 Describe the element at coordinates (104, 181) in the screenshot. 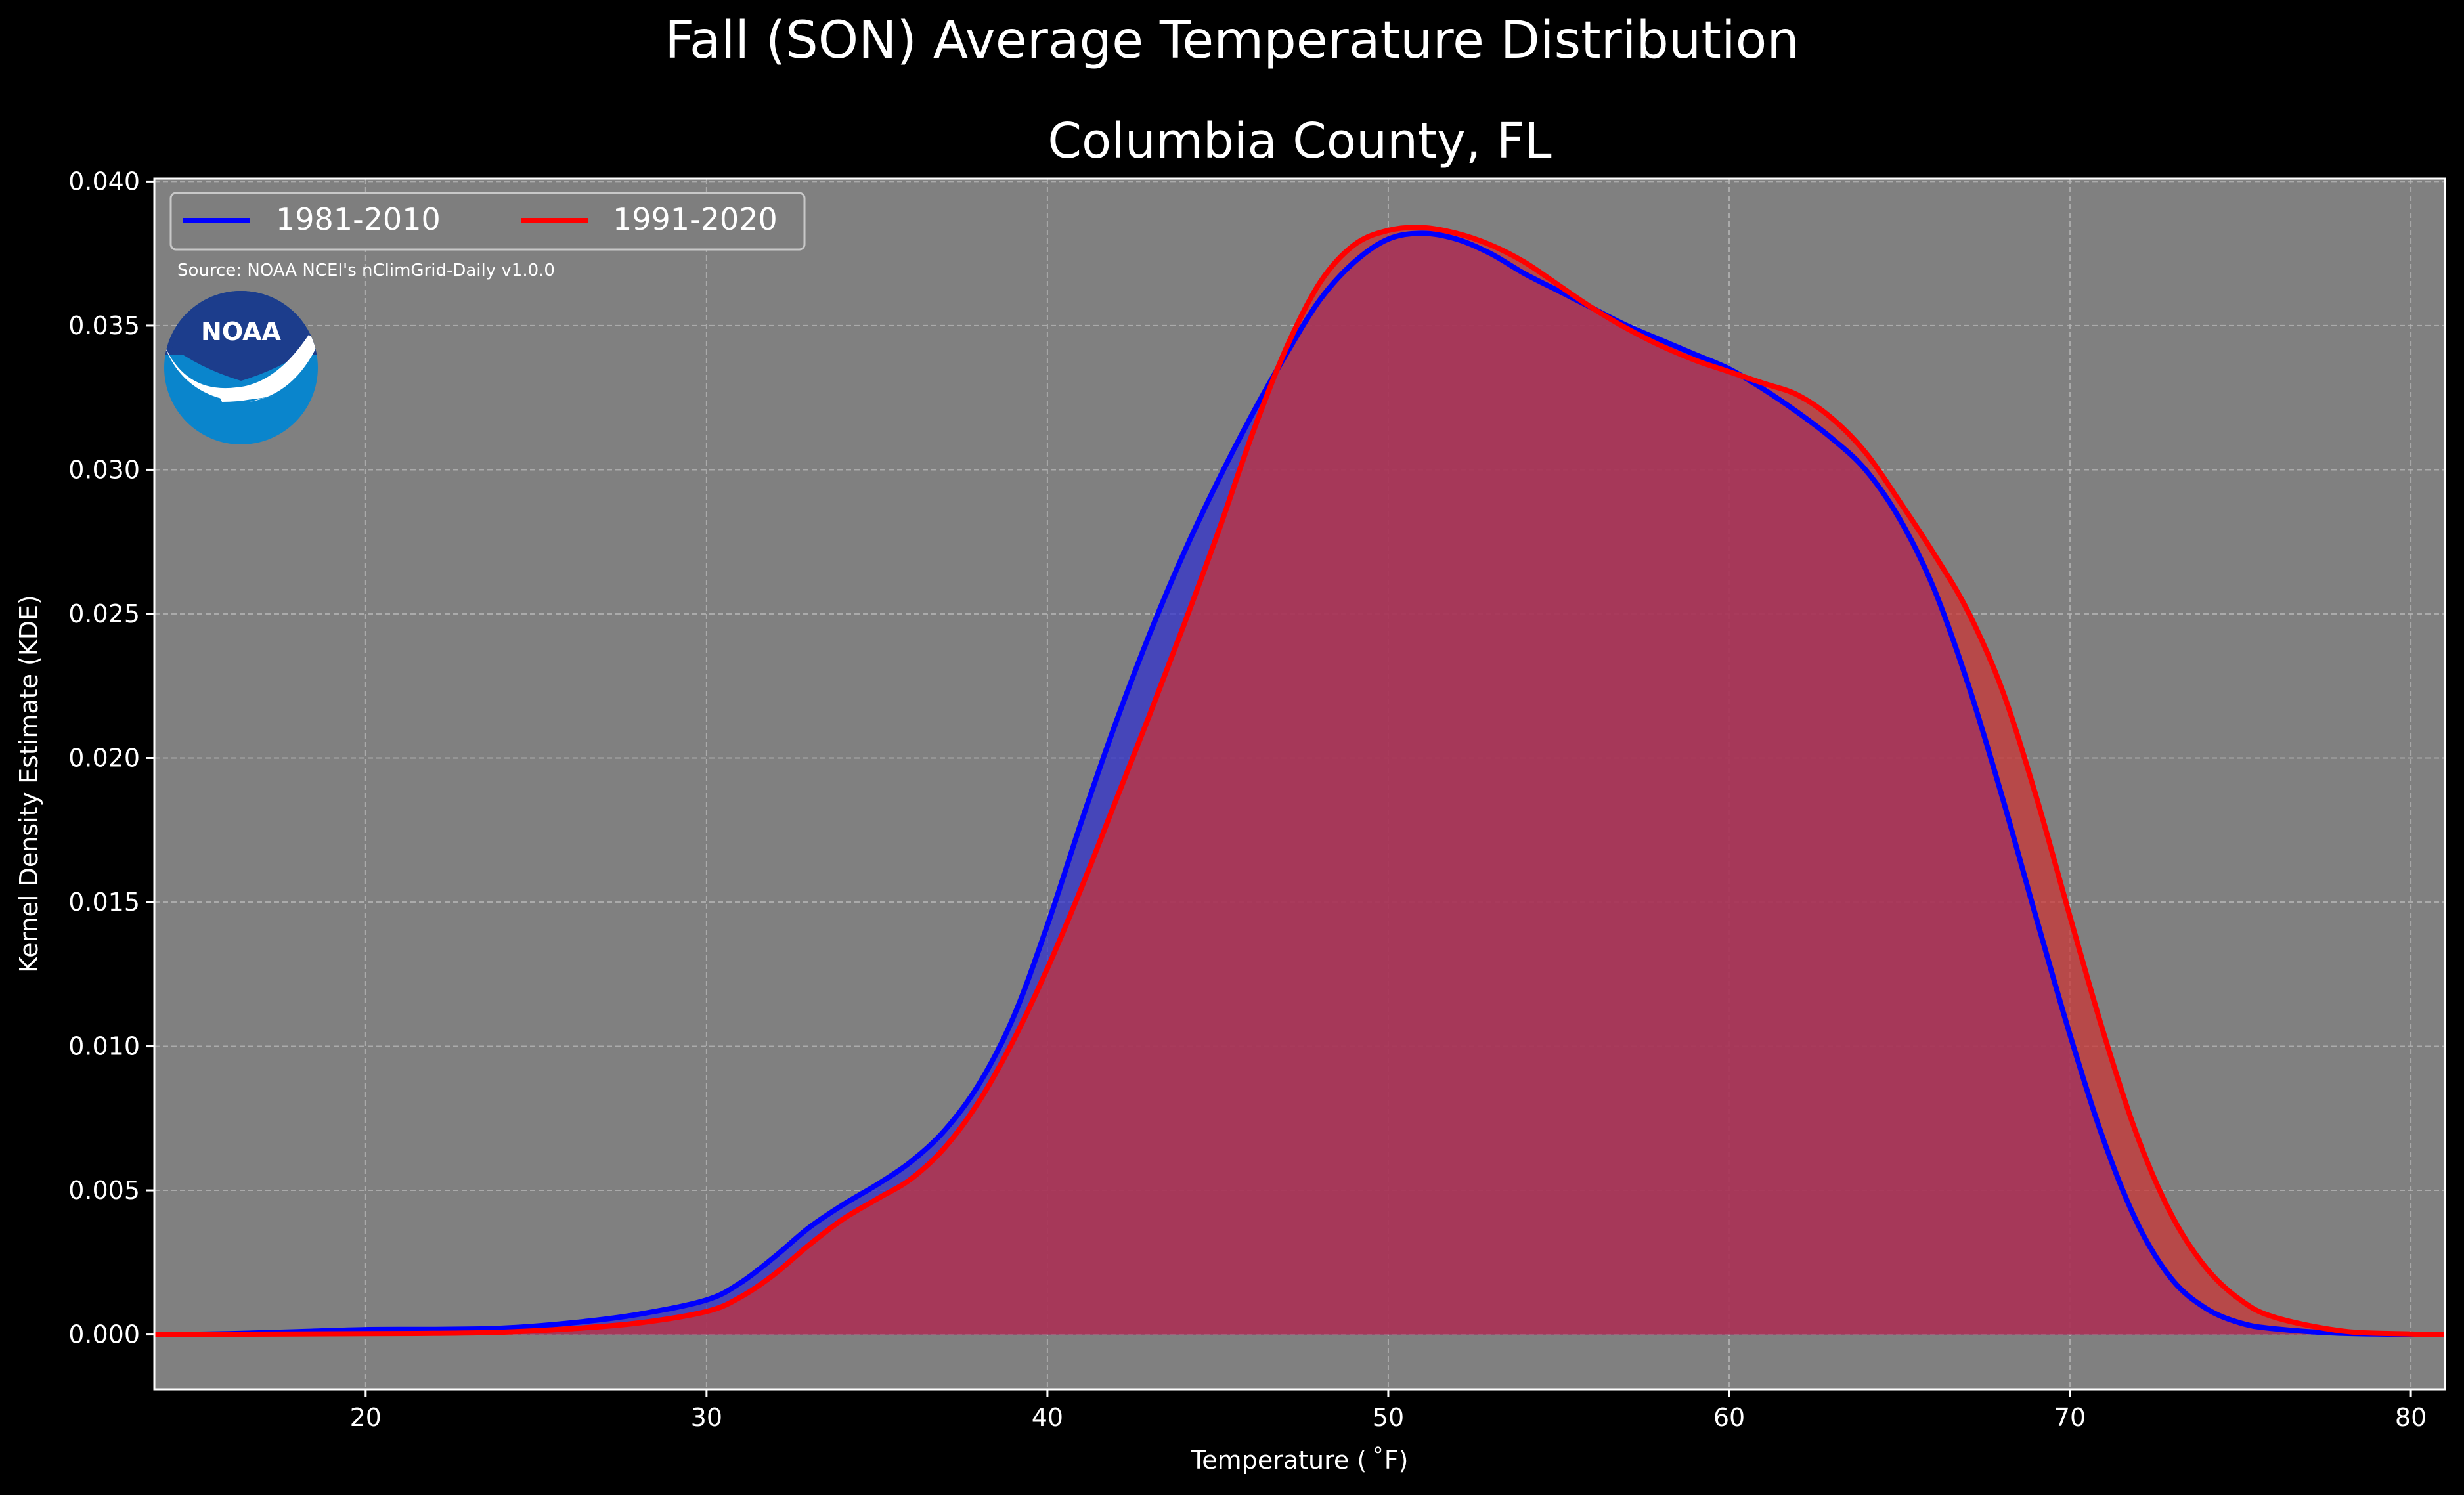

I see `y-tick-label: 0.040` at that location.